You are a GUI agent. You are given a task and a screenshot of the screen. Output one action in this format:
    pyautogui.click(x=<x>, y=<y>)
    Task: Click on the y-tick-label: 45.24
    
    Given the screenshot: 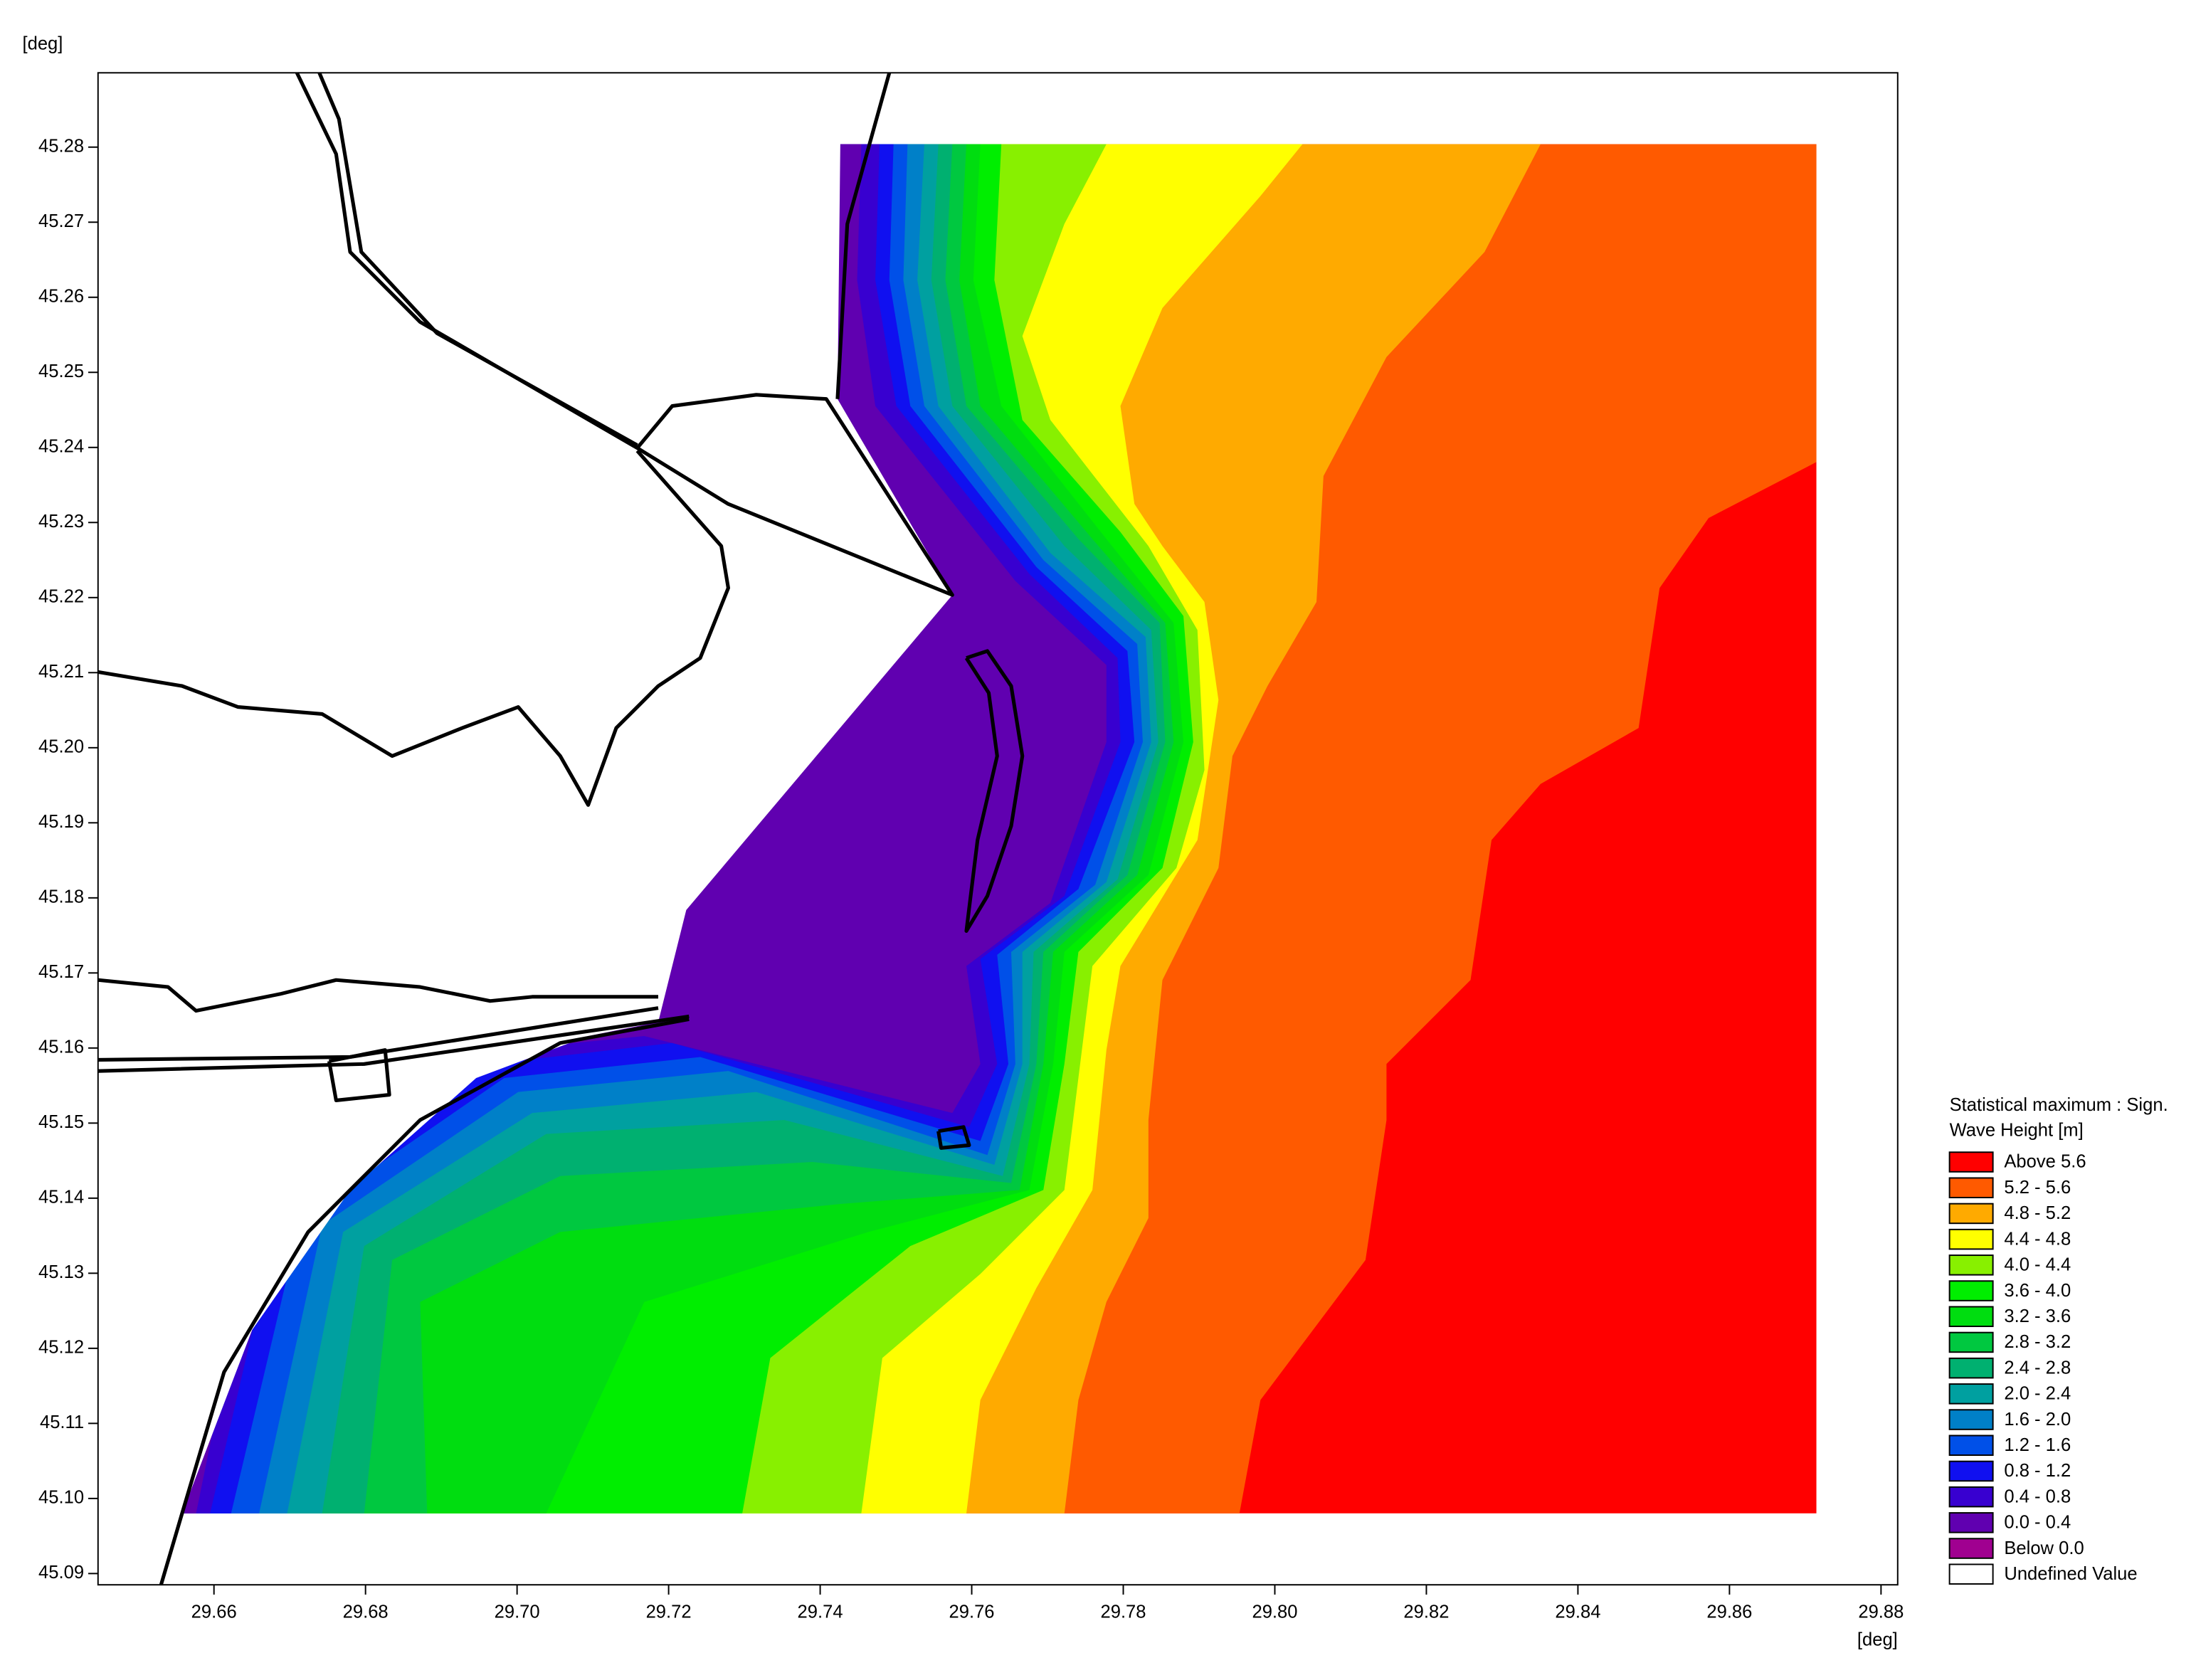 What is the action you would take?
    pyautogui.click(x=61, y=447)
    